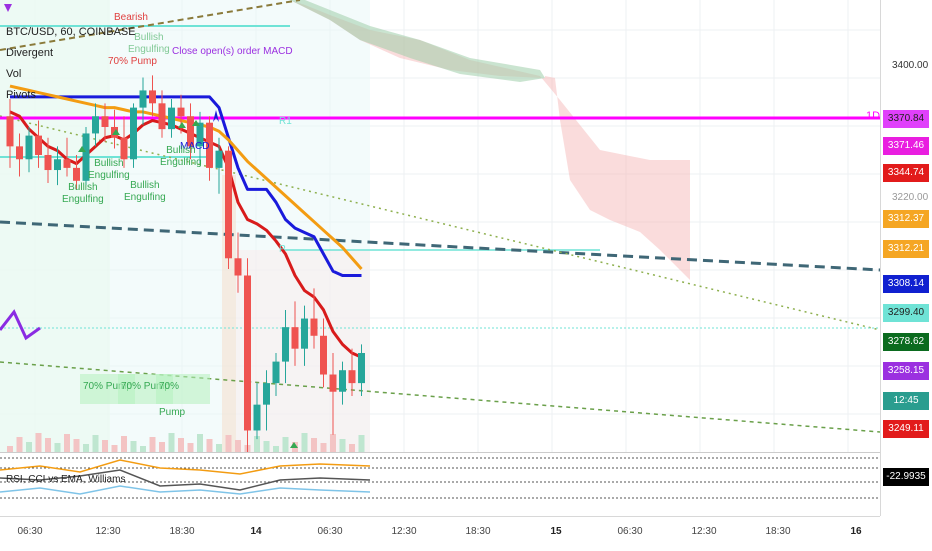  Describe the element at coordinates (906, 258) in the screenshot. I see `price-scale` at that location.